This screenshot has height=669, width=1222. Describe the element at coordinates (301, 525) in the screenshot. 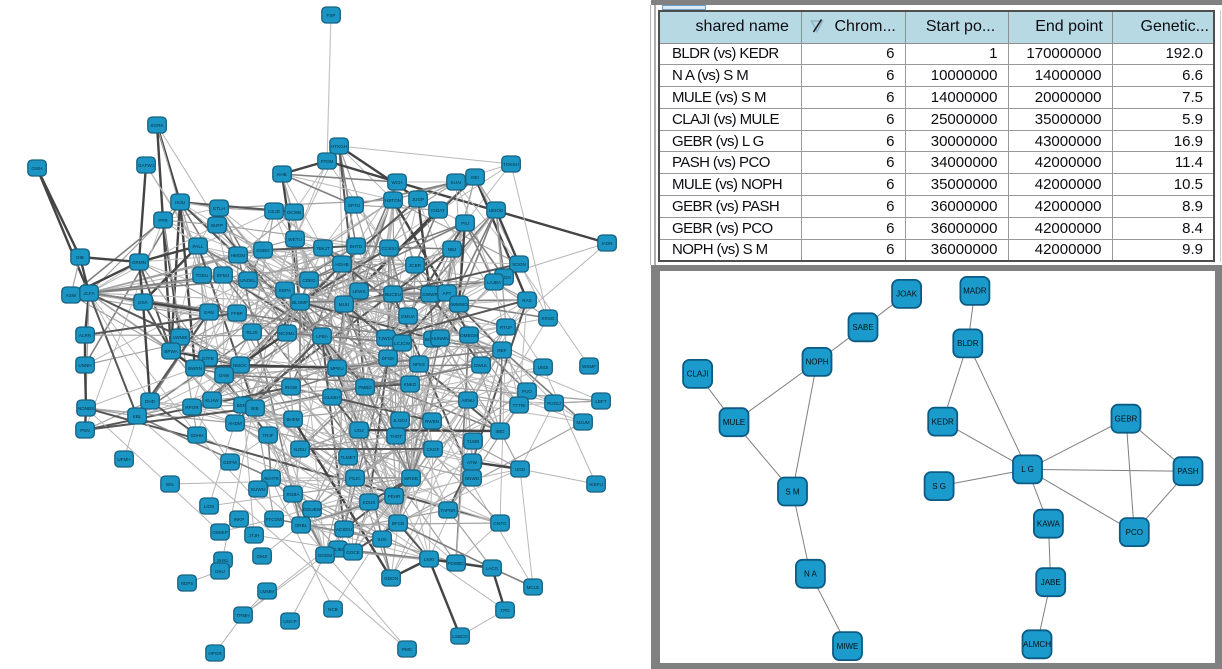

I see `svg-text: ORBL` at that location.